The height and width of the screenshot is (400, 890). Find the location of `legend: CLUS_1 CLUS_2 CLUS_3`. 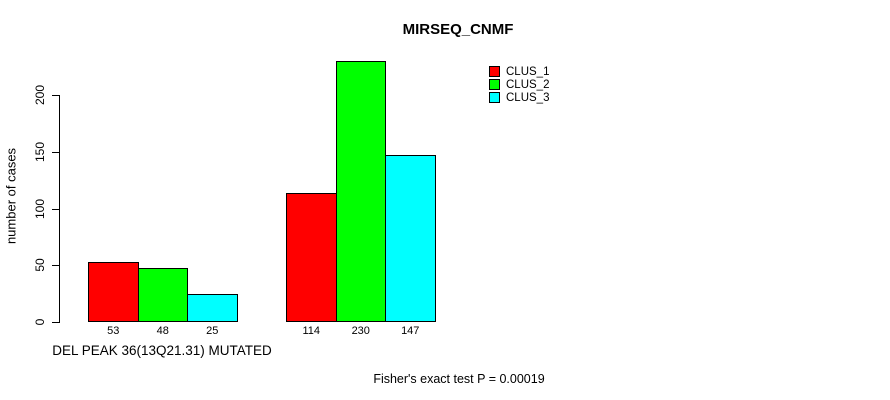

legend: CLUS_1 CLUS_2 CLUS_3 is located at coordinates (519, 84).